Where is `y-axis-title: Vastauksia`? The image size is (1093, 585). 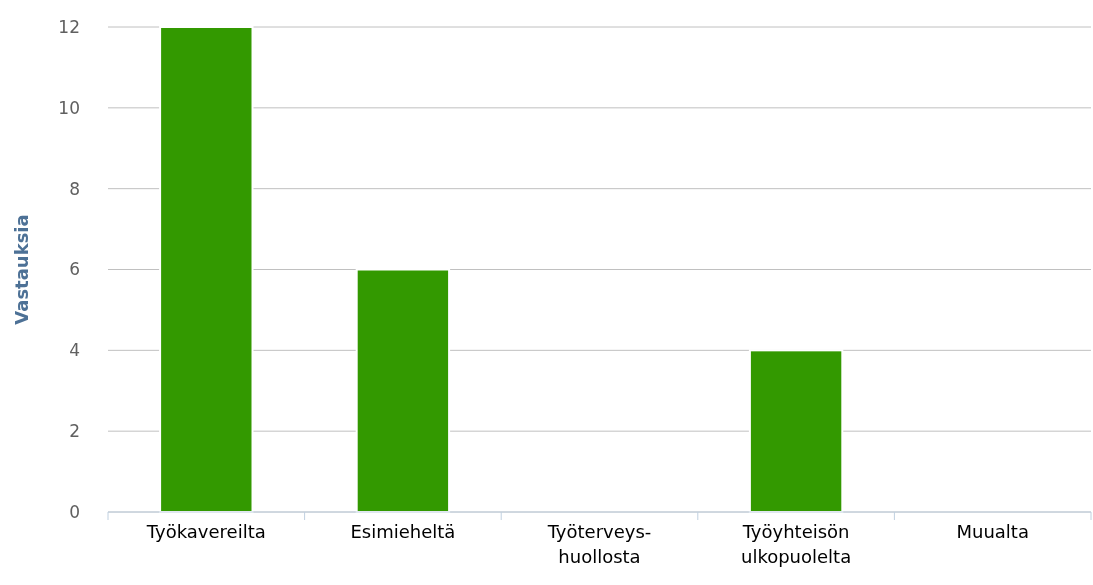
y-axis-title: Vastauksia is located at coordinates (21, 269).